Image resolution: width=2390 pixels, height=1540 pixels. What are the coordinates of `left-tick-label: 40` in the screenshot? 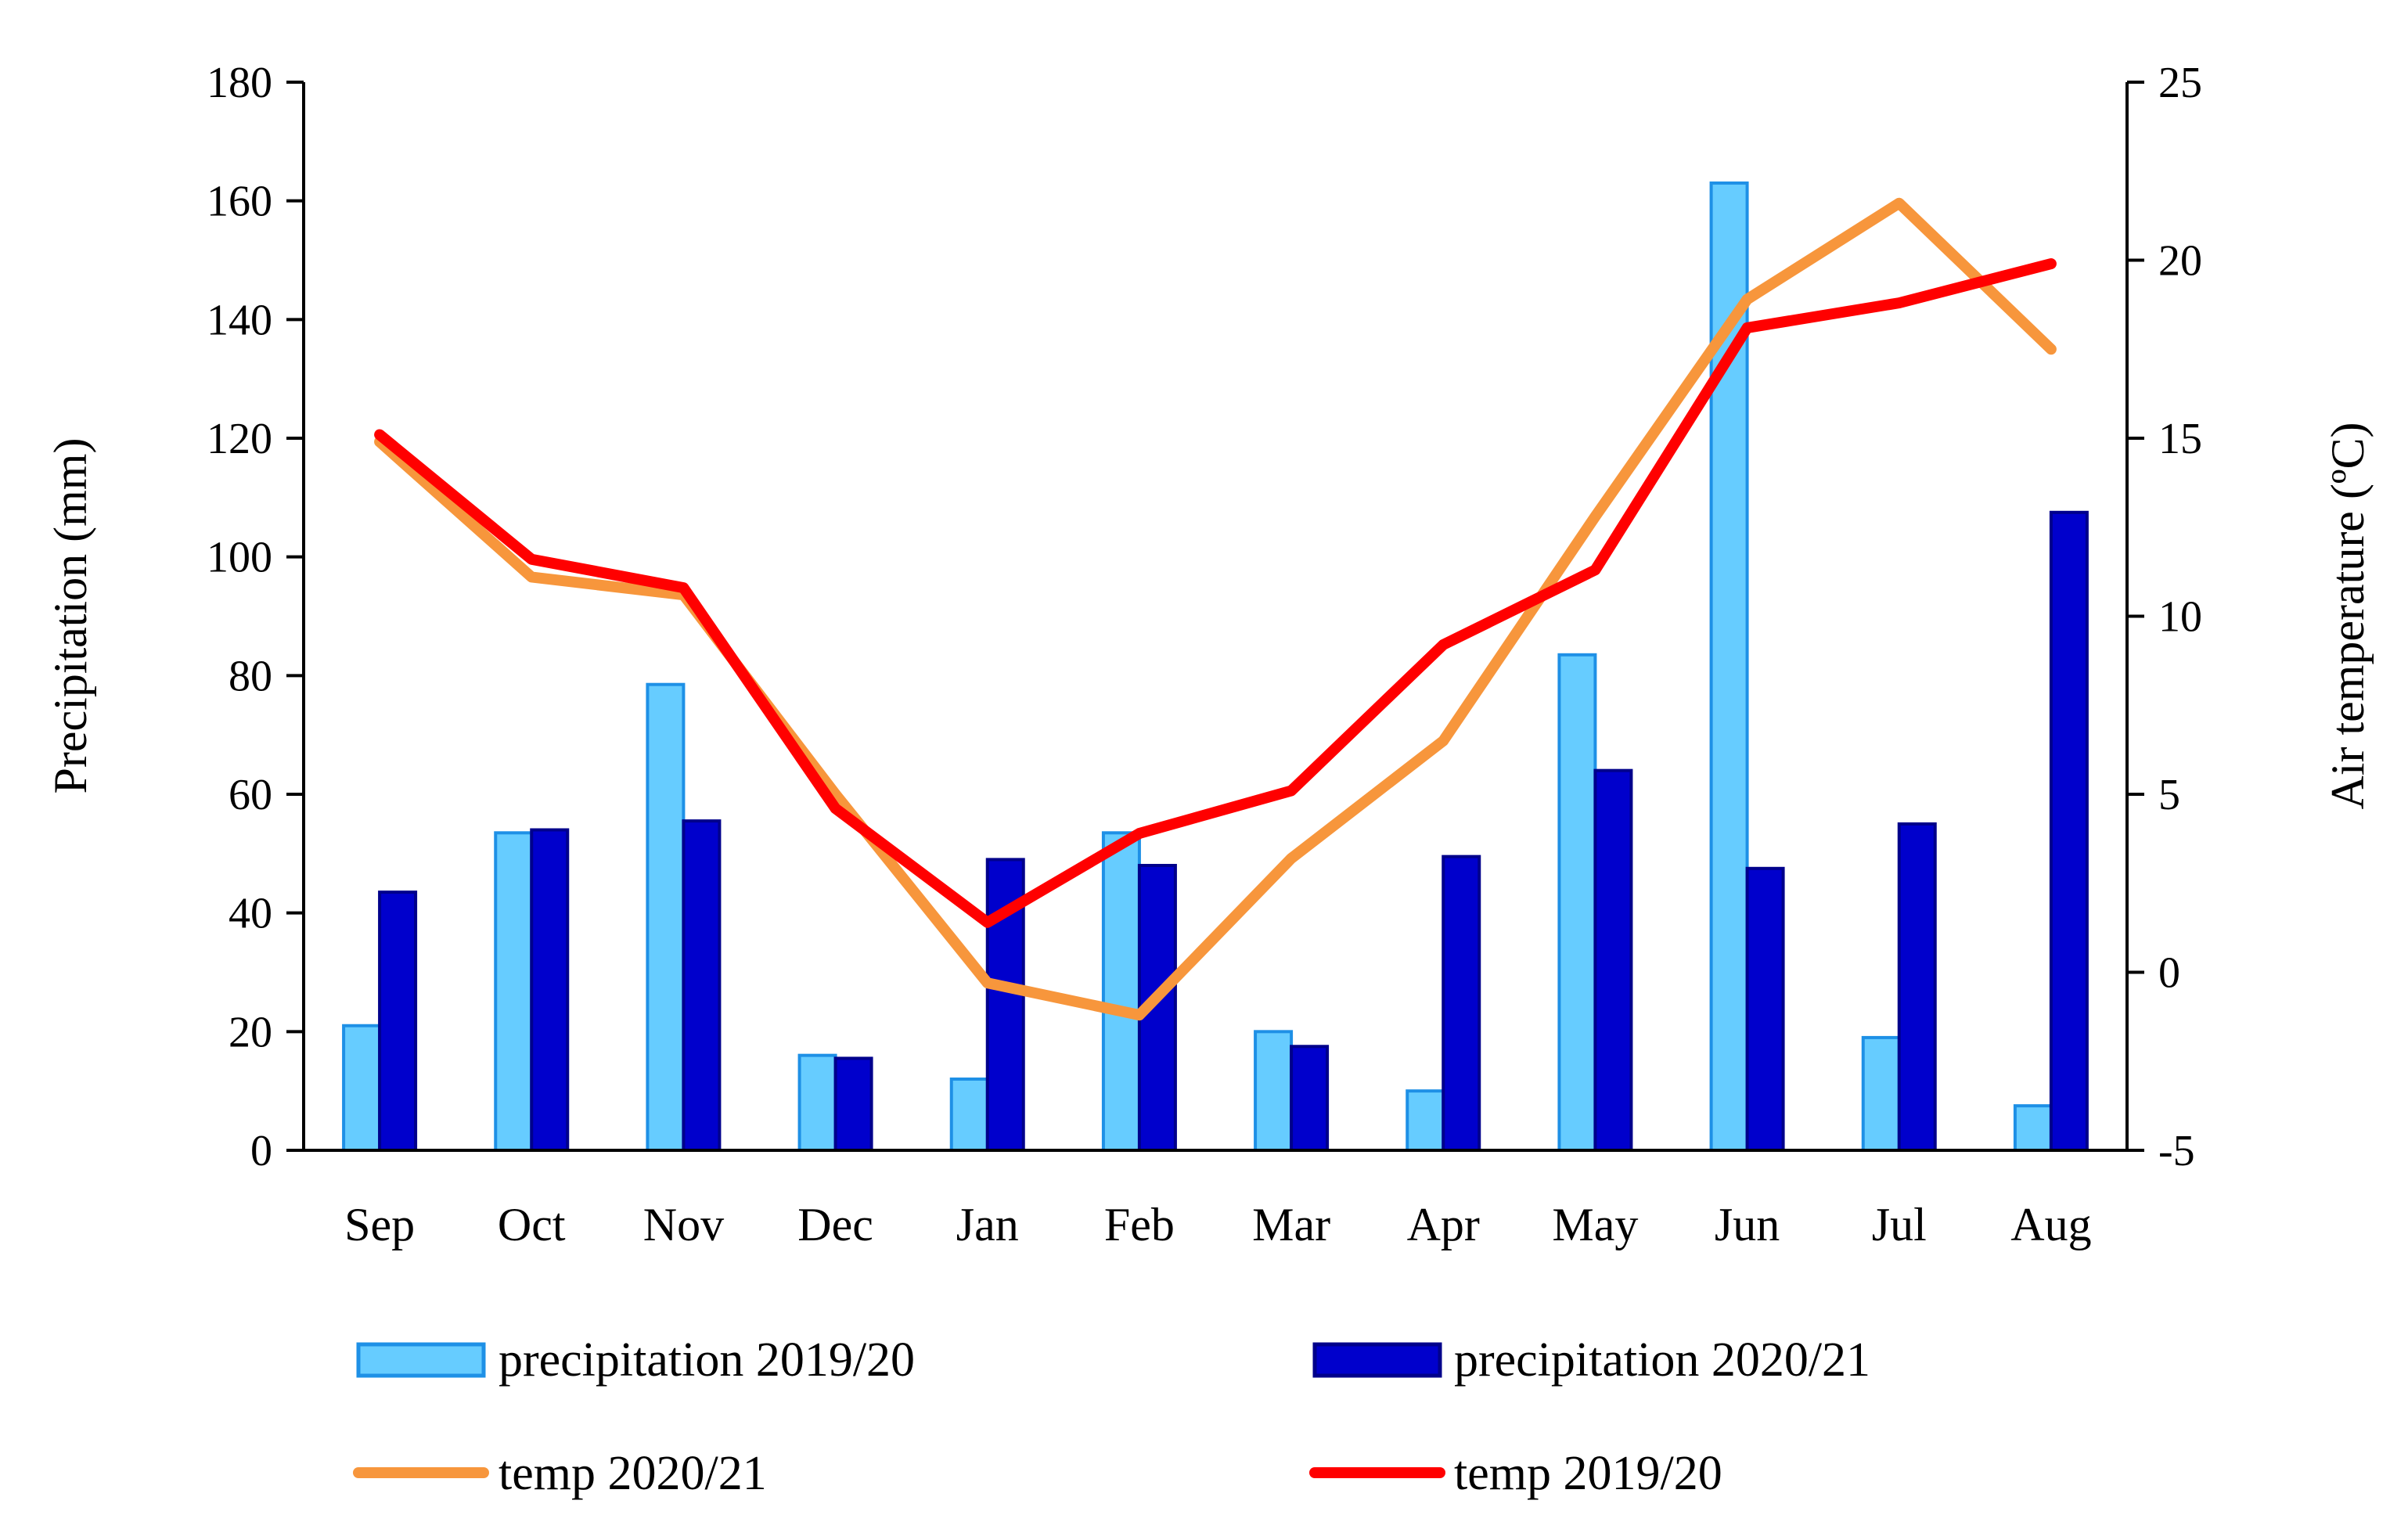 It's located at (250, 914).